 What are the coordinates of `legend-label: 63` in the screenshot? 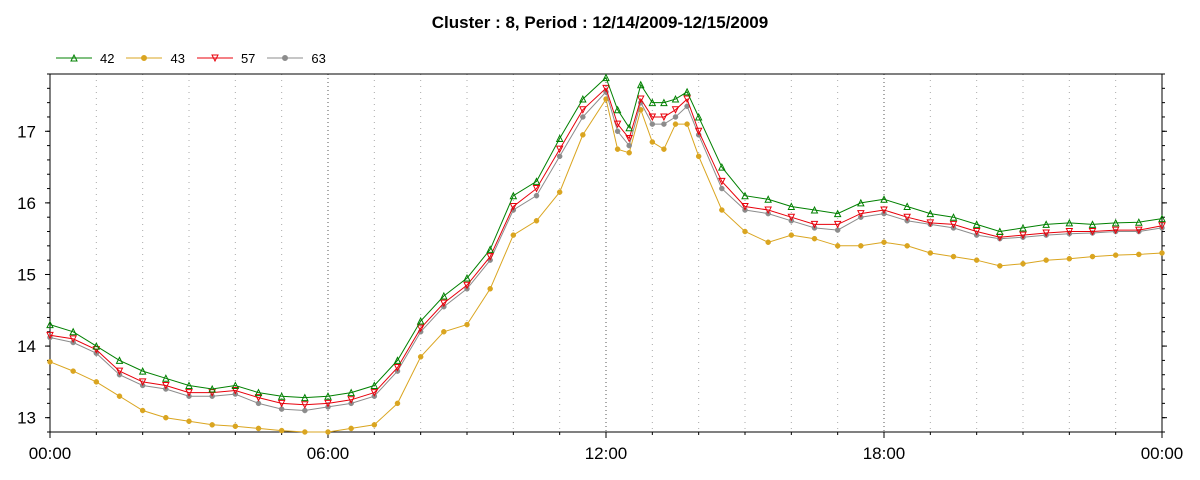 It's located at (318, 58).